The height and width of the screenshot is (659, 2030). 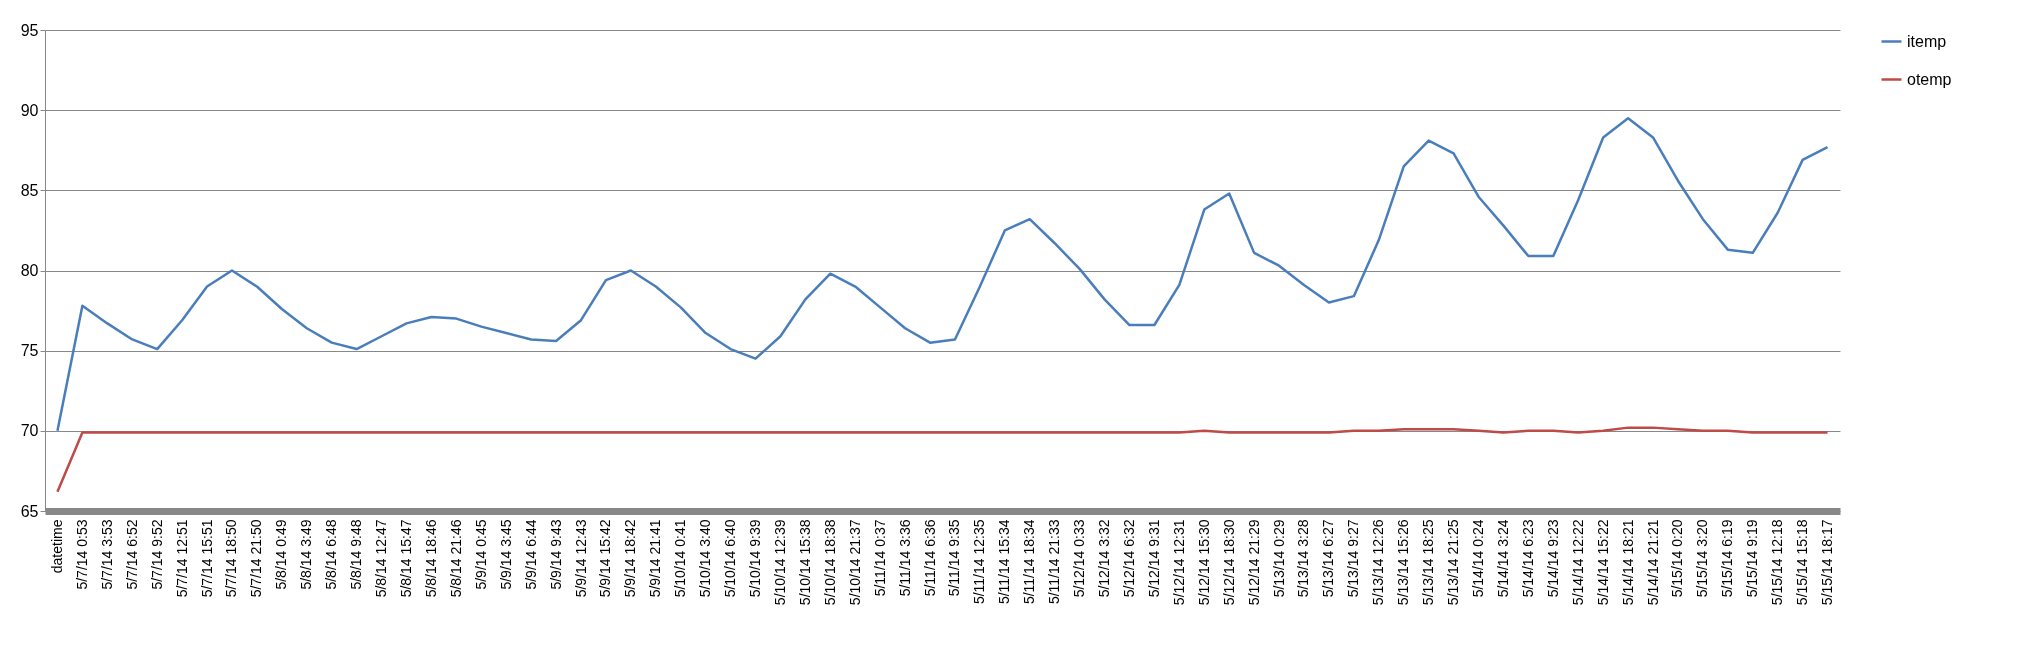 What do you see at coordinates (1702, 558) in the screenshot?
I see `x-tick-label: 5/15/14 3:20` at bounding box center [1702, 558].